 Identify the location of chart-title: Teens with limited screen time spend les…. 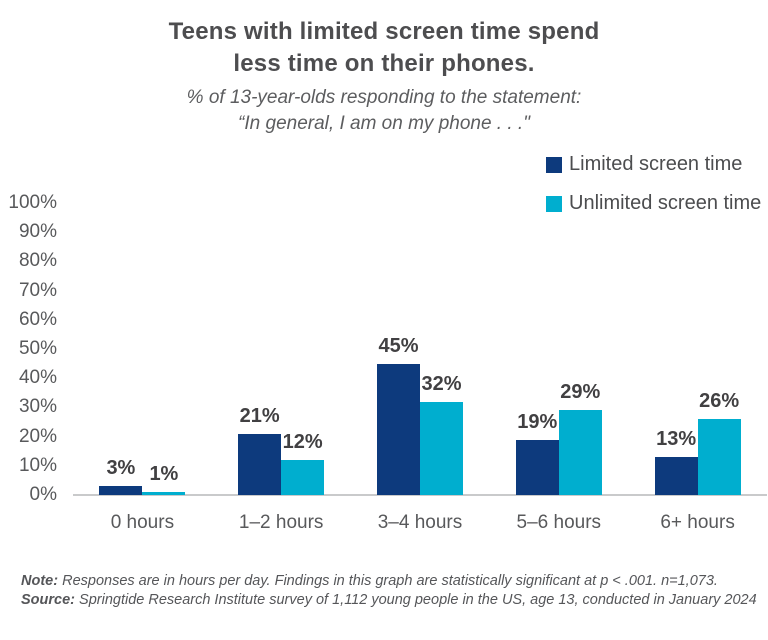
(384, 48).